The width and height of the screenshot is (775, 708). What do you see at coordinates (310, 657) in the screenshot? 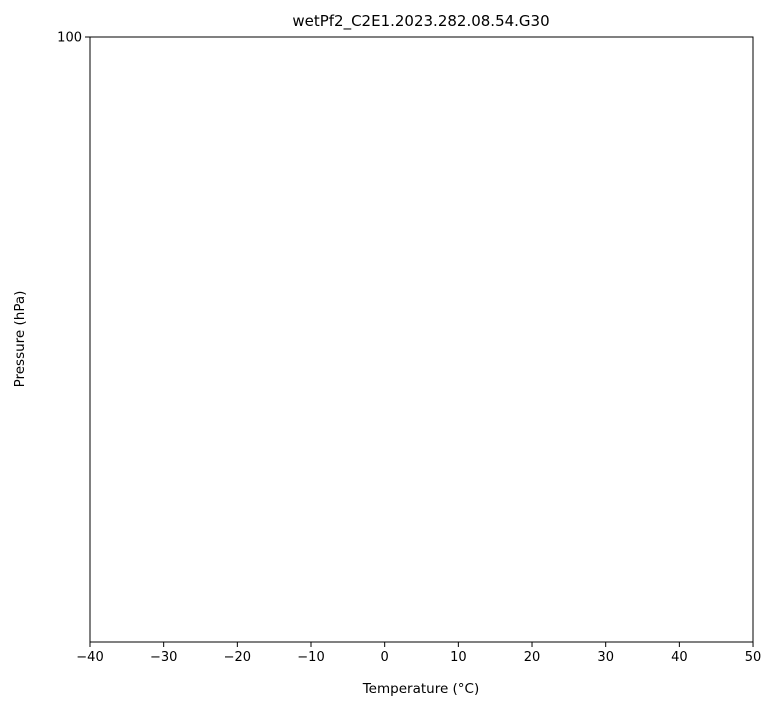
I see `x-tick-label: −10` at bounding box center [310, 657].